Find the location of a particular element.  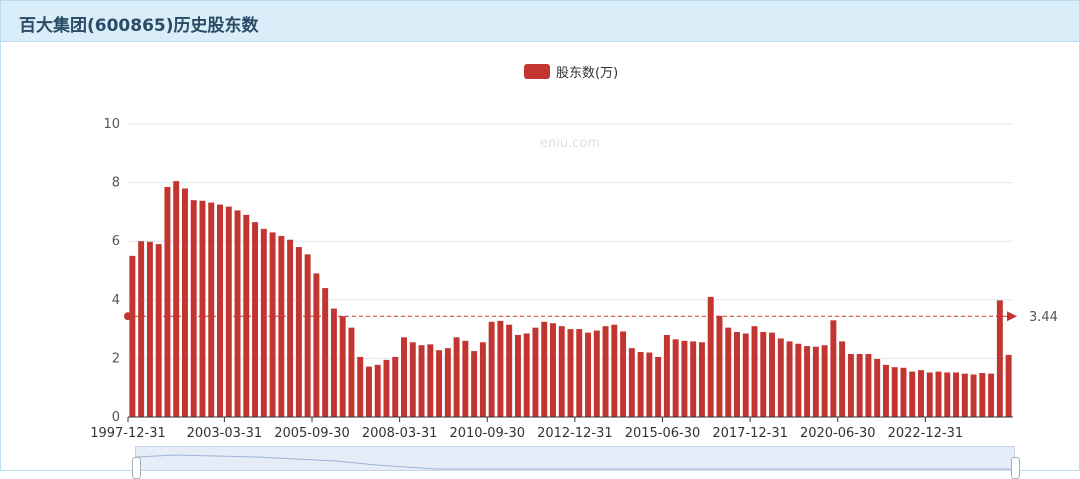

y-tick-label: 10 is located at coordinates (111, 124).